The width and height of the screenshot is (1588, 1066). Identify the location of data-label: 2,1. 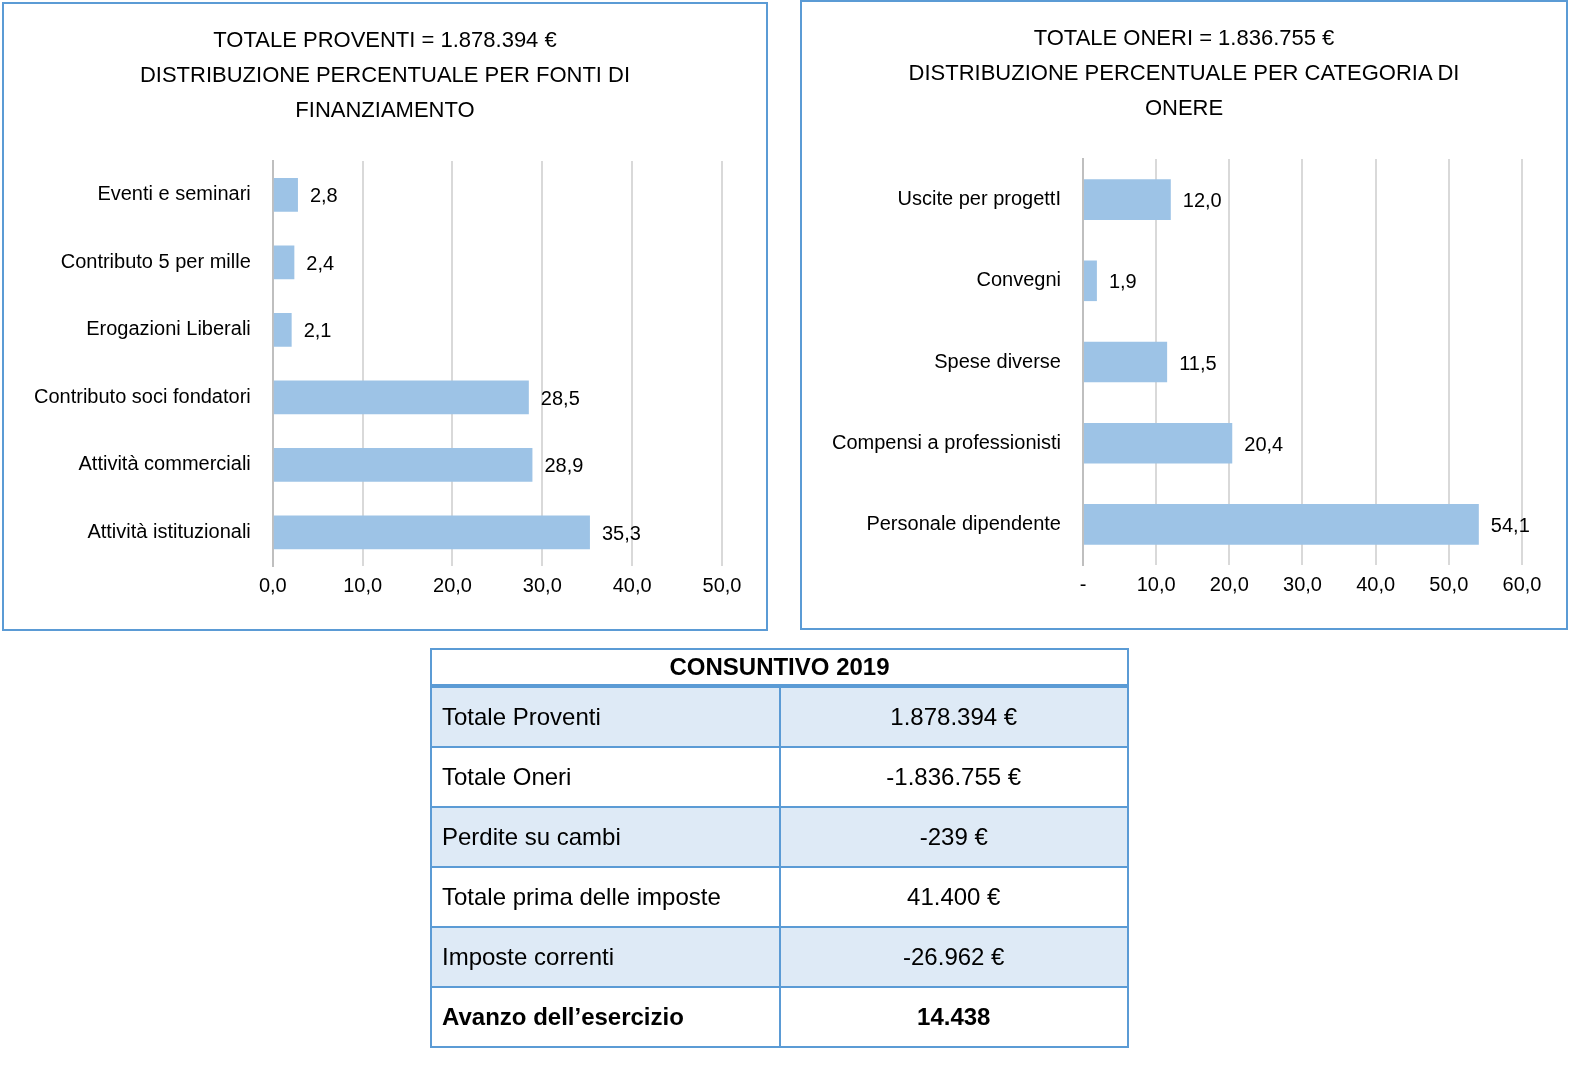
(317, 330).